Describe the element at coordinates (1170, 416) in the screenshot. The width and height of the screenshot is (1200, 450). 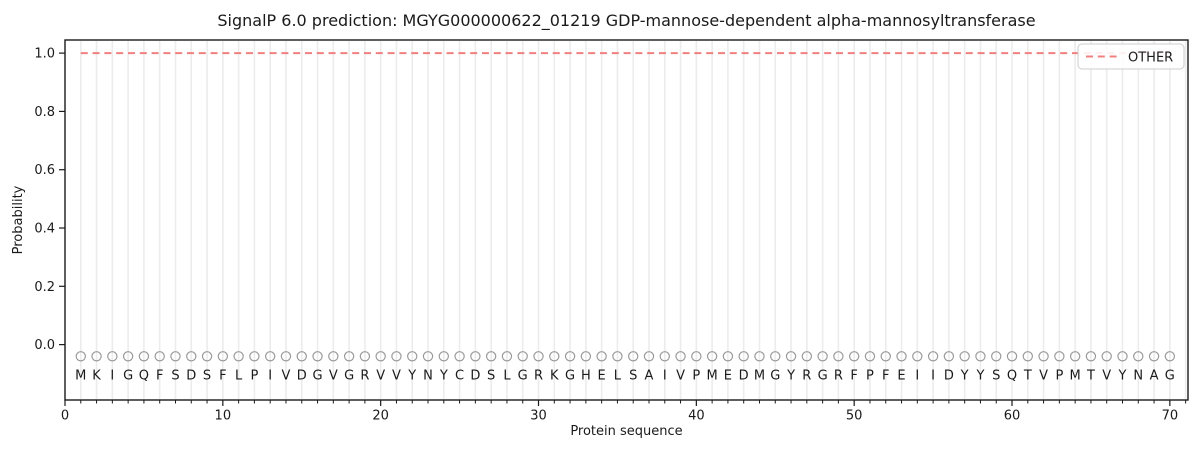
I see `x-axis-tick-label: 70` at that location.